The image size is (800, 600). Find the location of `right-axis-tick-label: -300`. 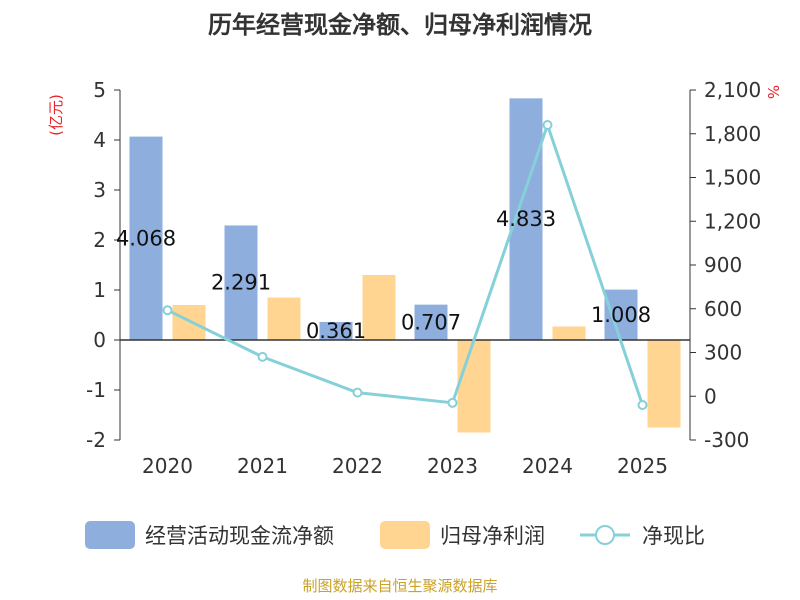

right-axis-tick-label: -300 is located at coordinates (726, 440).